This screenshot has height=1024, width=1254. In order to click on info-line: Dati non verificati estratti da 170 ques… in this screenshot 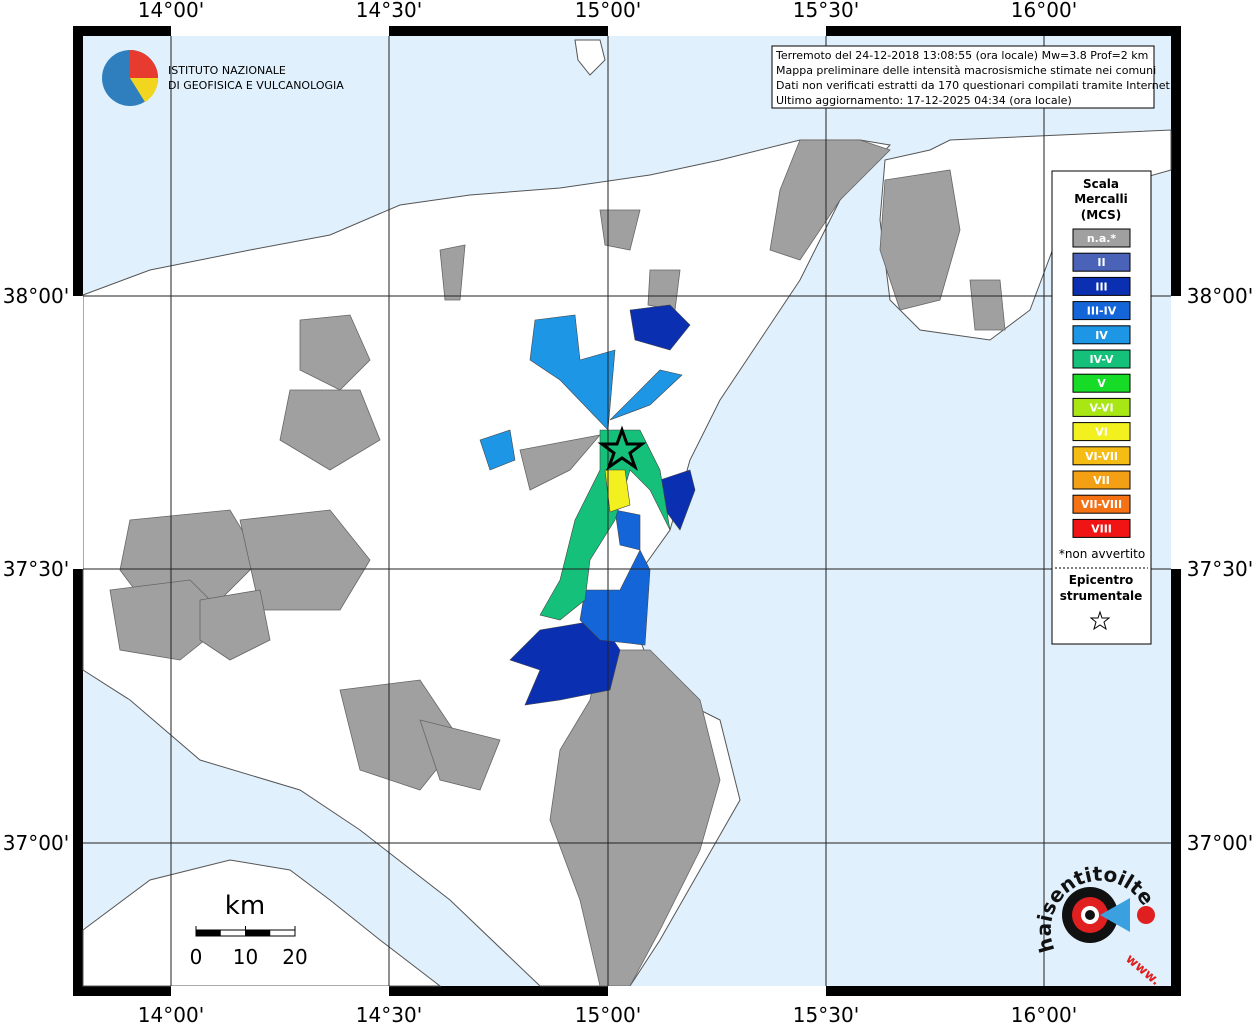, I will do `click(974, 85)`.